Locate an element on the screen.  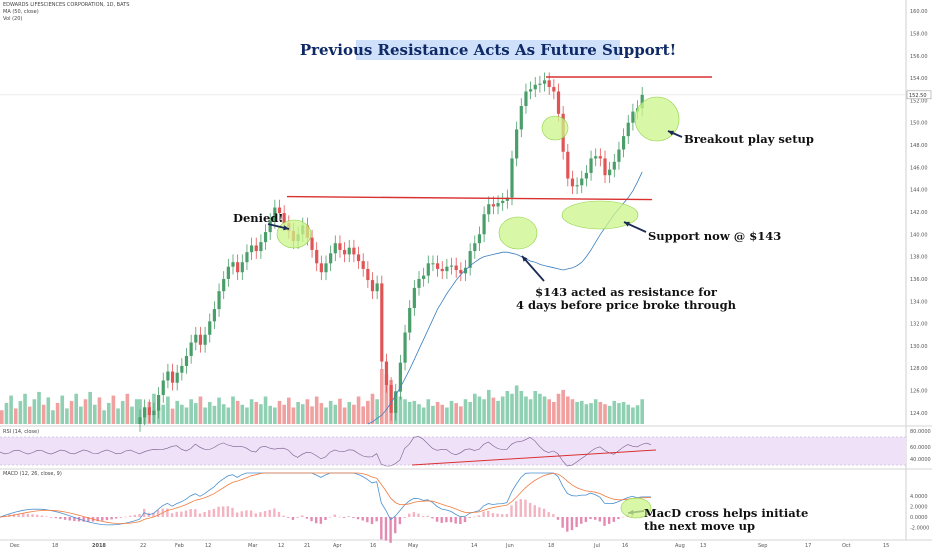
time-tick-label: Jul is located at coordinates (596, 546).